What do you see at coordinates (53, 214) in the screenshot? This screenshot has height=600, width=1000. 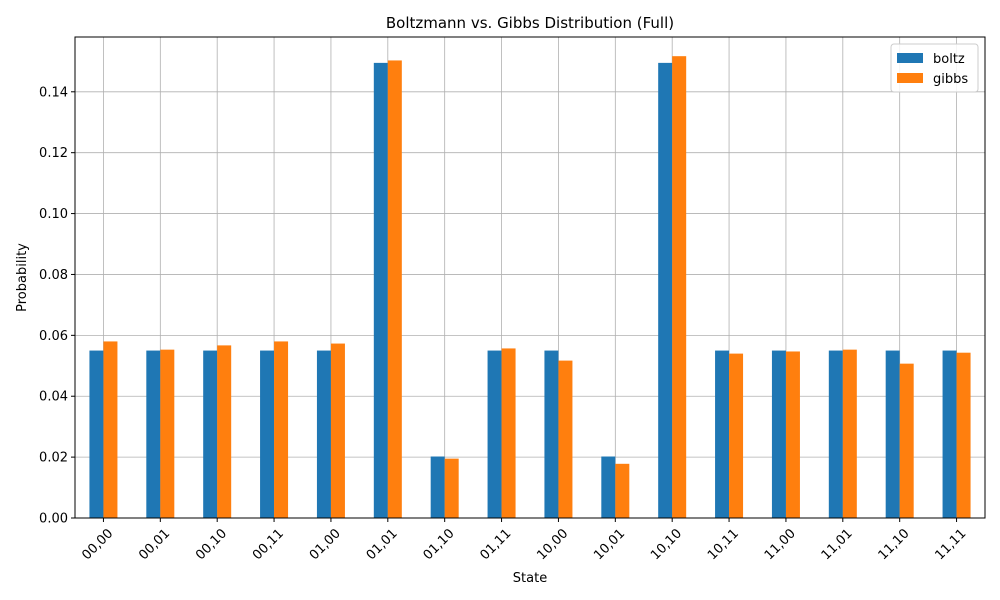 I see `y-tick-label: 0.10` at bounding box center [53, 214].